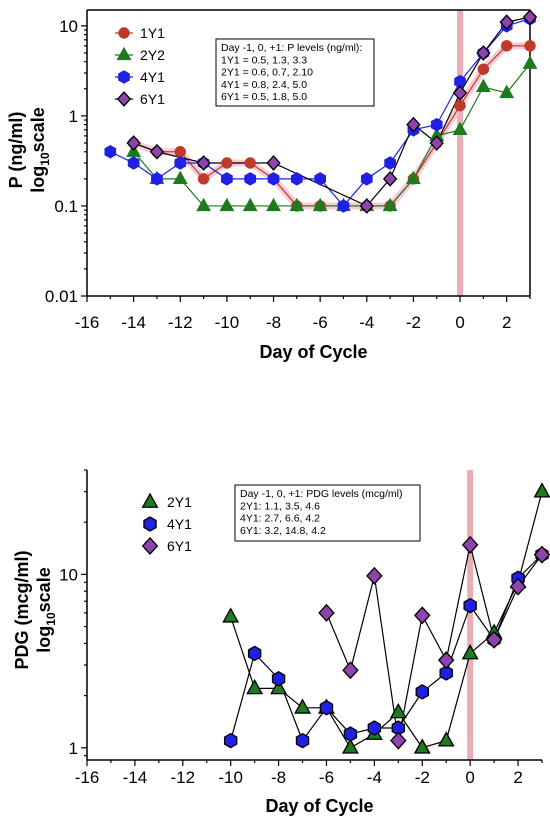 The height and width of the screenshot is (826, 550). What do you see at coordinates (459, 322) in the screenshot?
I see `x-tick-label: 0` at bounding box center [459, 322].